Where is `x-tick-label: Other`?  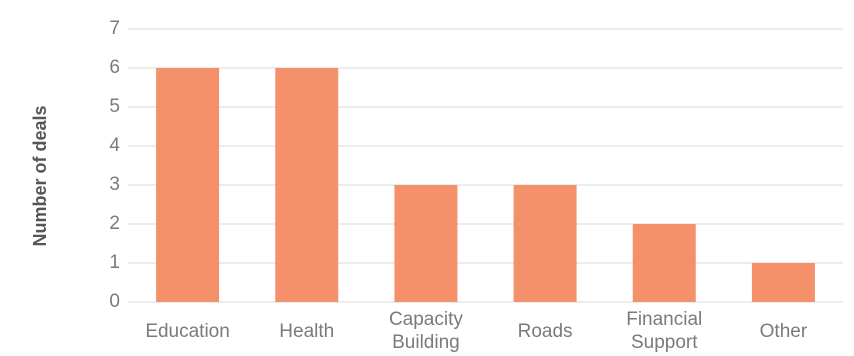 x-tick-label: Other is located at coordinates (784, 331).